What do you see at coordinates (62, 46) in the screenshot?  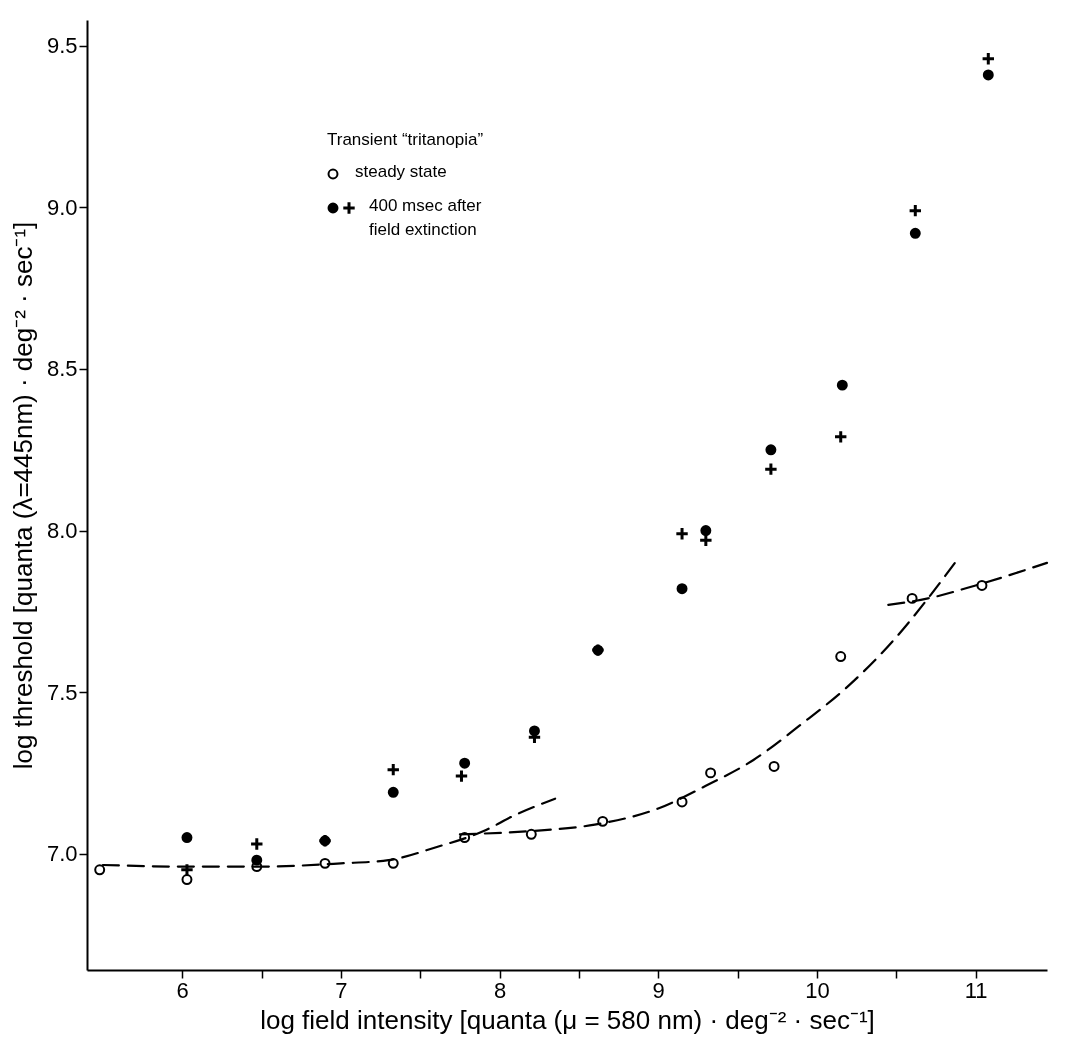 I see `y-tick-label: 9.5` at bounding box center [62, 46].